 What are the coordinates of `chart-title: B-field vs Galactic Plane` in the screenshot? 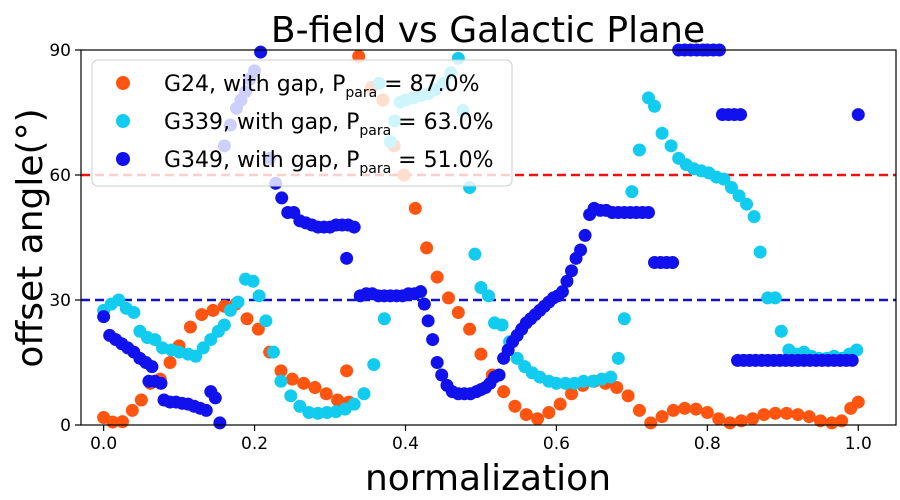 It's located at (488, 30).